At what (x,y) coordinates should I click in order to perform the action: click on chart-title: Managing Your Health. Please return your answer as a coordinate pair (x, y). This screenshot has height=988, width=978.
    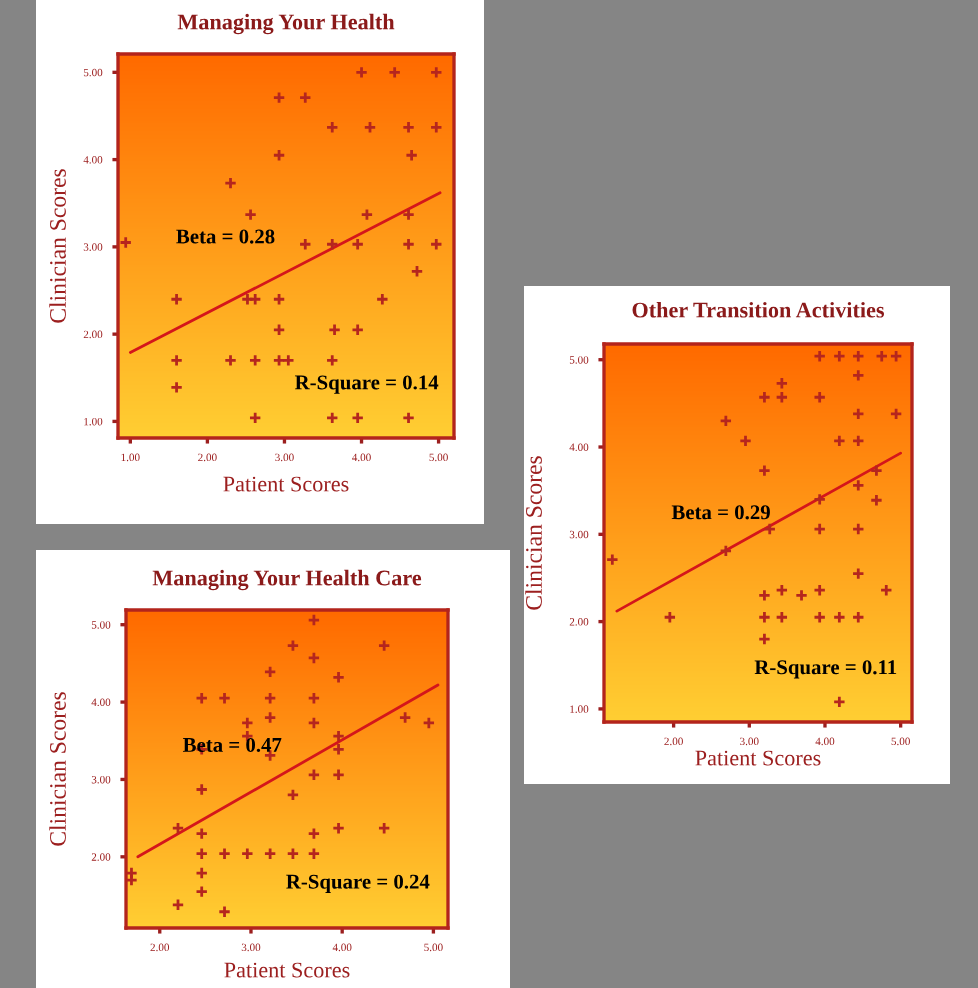
    Looking at the image, I should click on (286, 24).